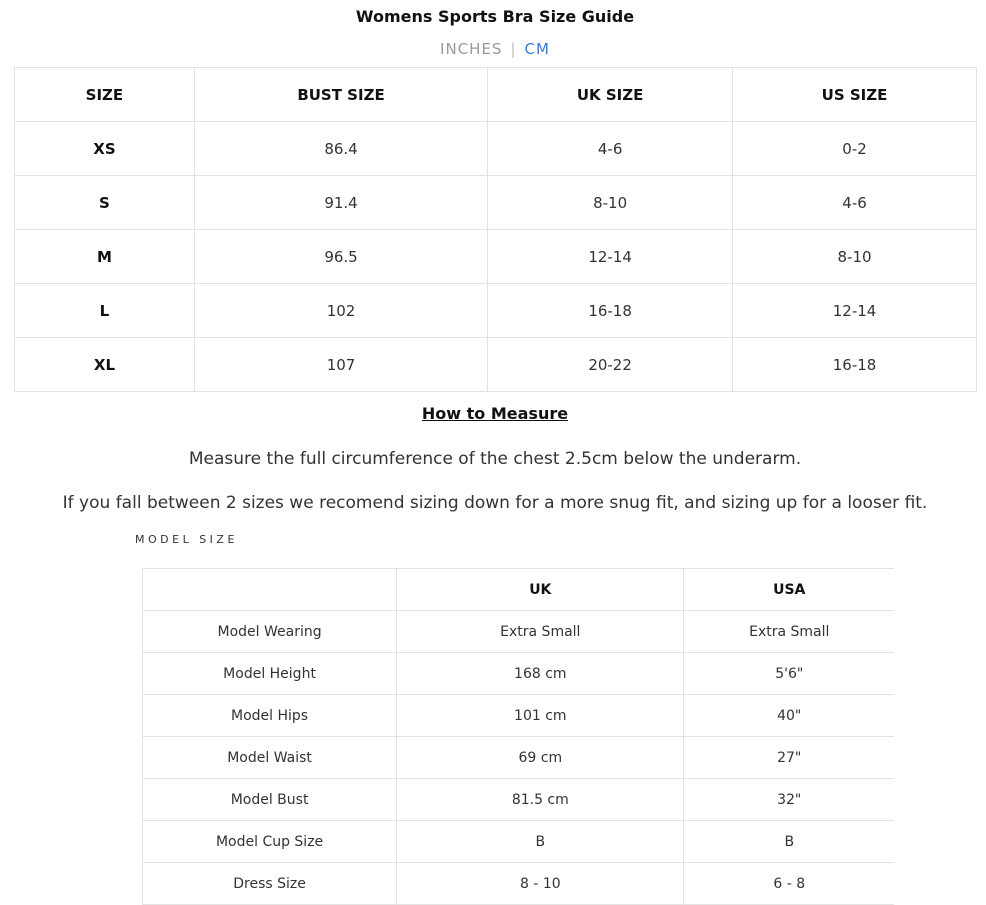 The image size is (986, 905). What do you see at coordinates (341, 94) in the screenshot?
I see `column-header: BUST SIZE` at bounding box center [341, 94].